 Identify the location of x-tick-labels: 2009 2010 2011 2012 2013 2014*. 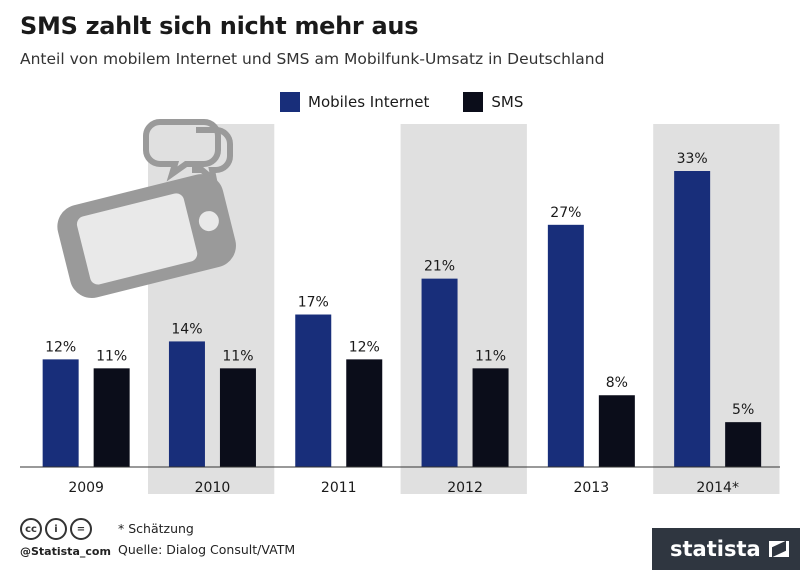
(403, 488).